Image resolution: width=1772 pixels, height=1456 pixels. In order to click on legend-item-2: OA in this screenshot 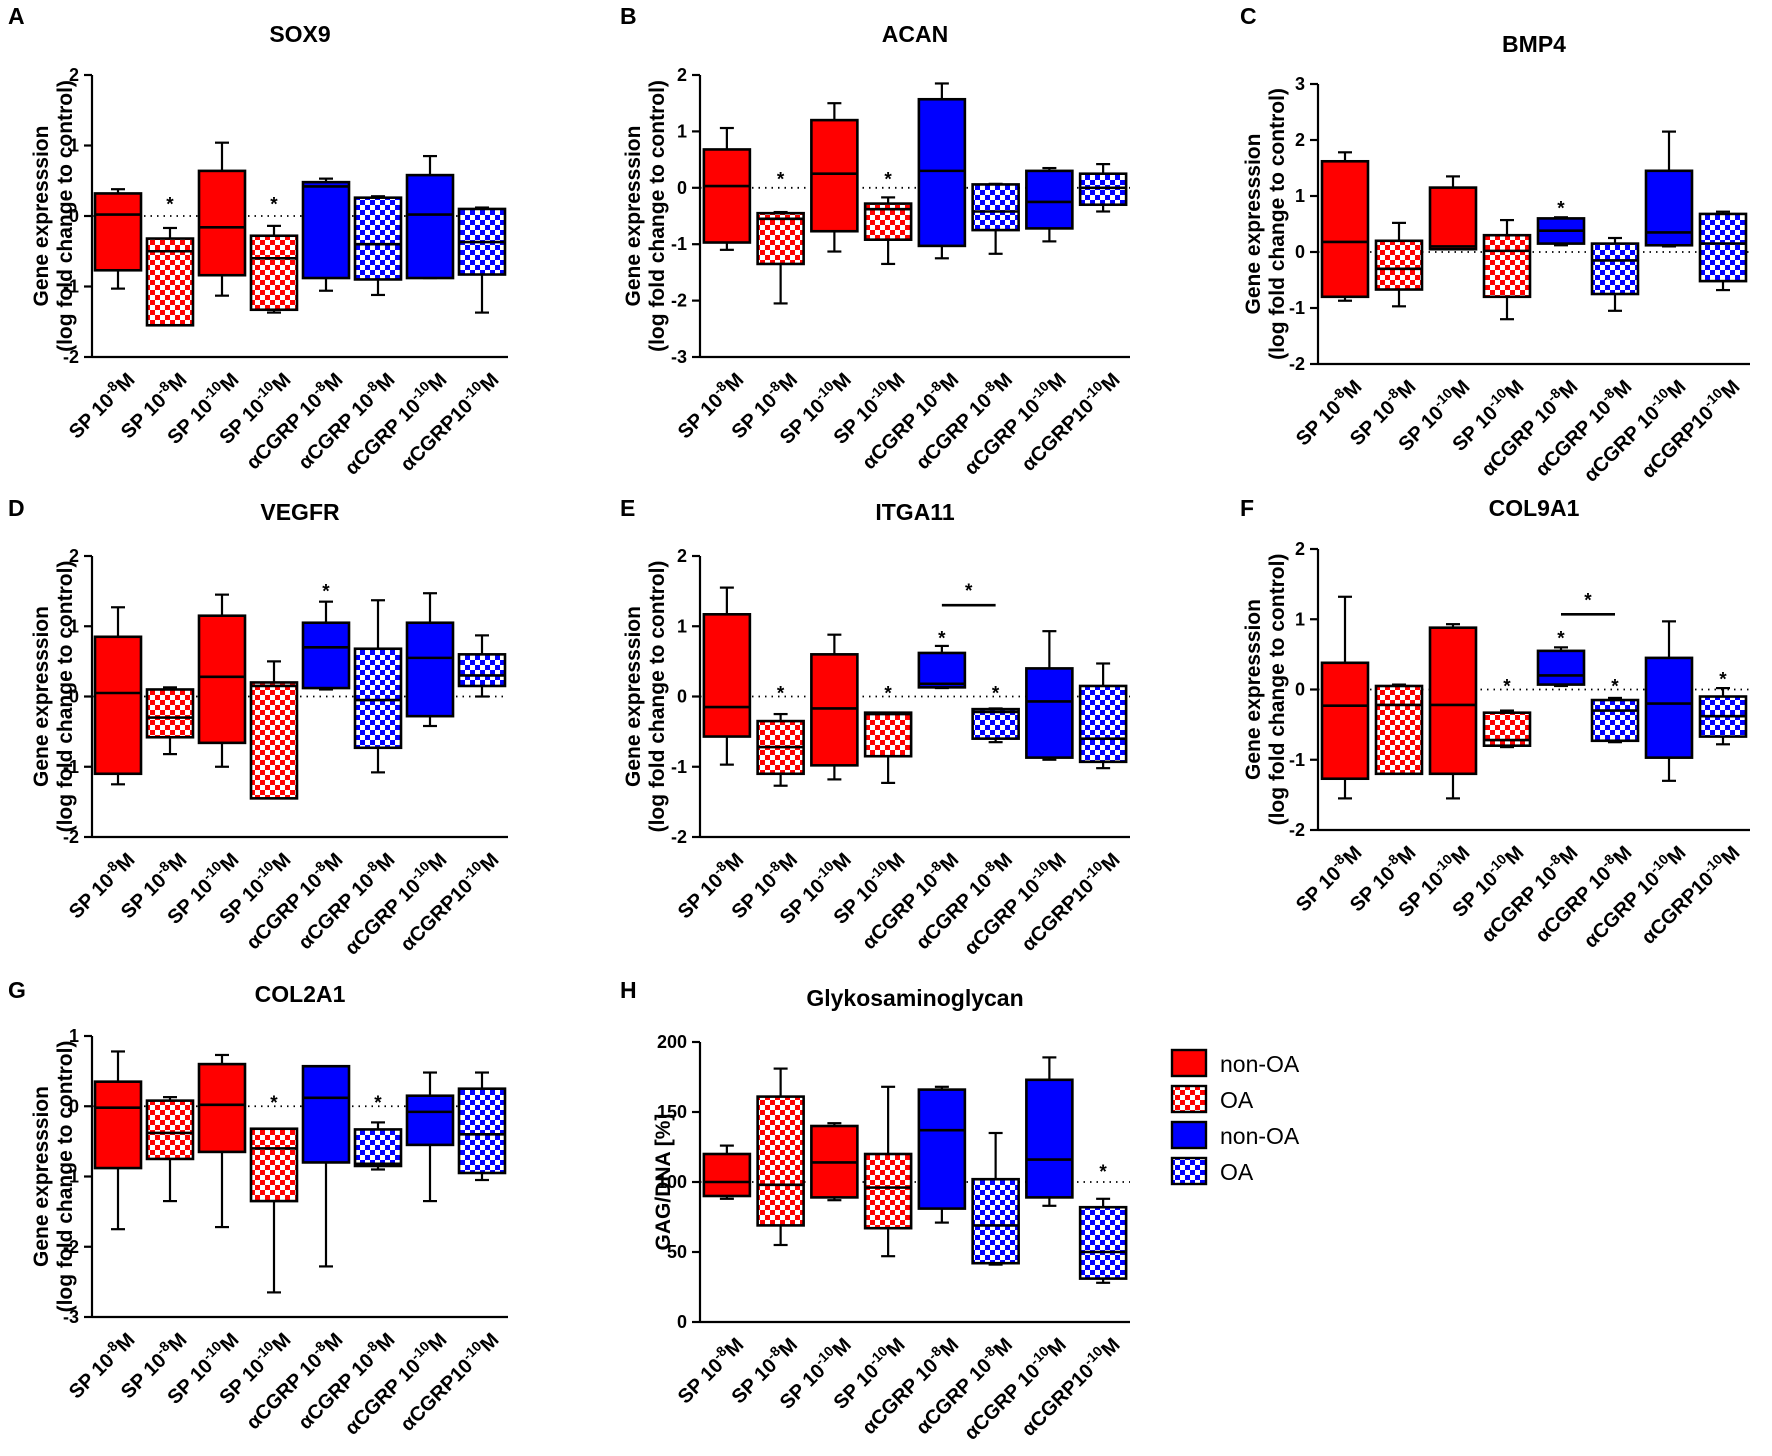, I will do `click(1212, 1099)`.